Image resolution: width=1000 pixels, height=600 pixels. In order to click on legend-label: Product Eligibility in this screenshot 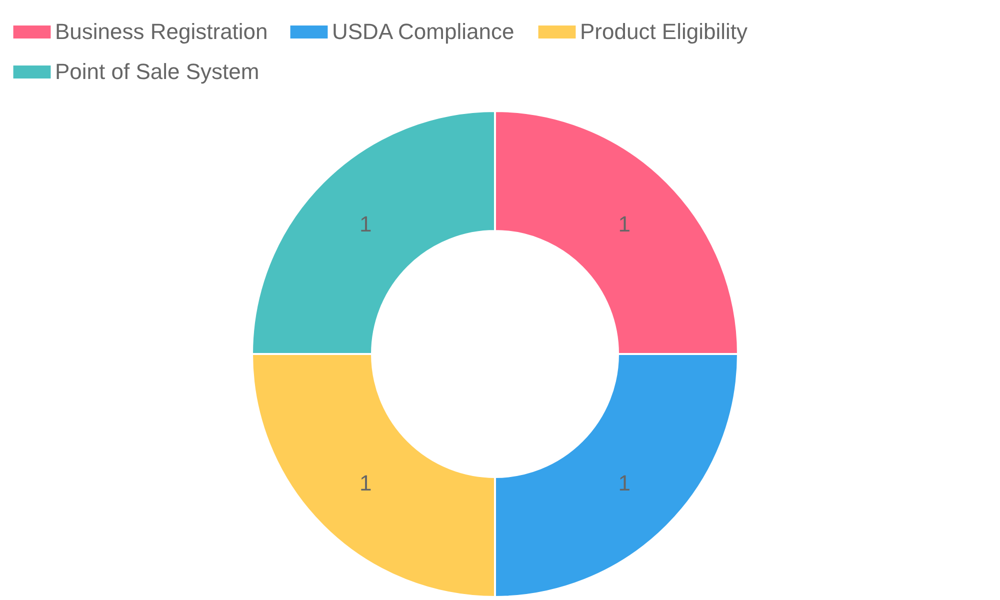, I will do `click(664, 31)`.